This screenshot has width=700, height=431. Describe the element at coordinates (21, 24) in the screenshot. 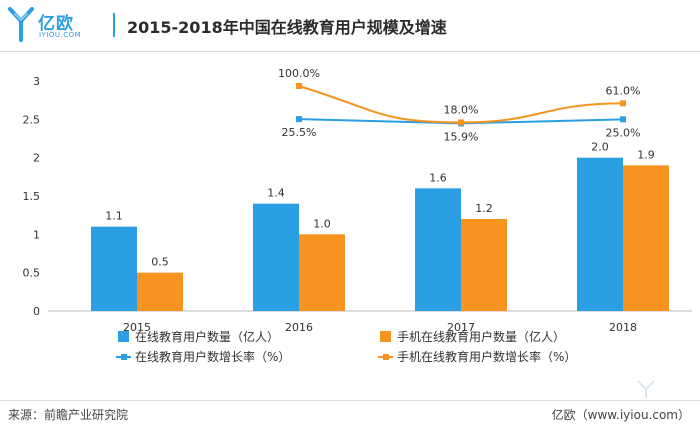

I see `logo-icon` at that location.